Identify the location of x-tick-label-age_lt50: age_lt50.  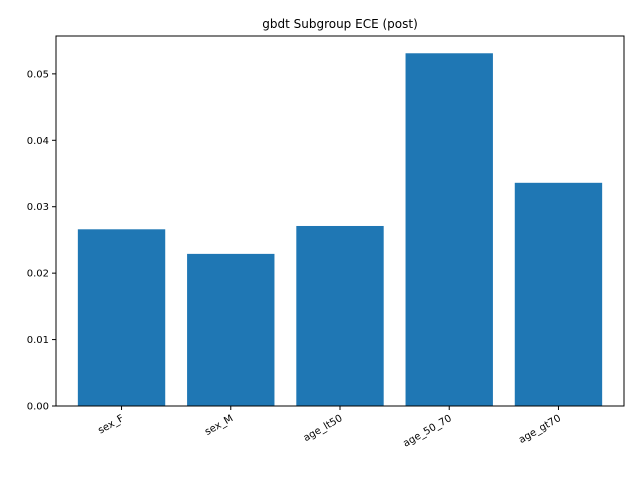
(323, 428).